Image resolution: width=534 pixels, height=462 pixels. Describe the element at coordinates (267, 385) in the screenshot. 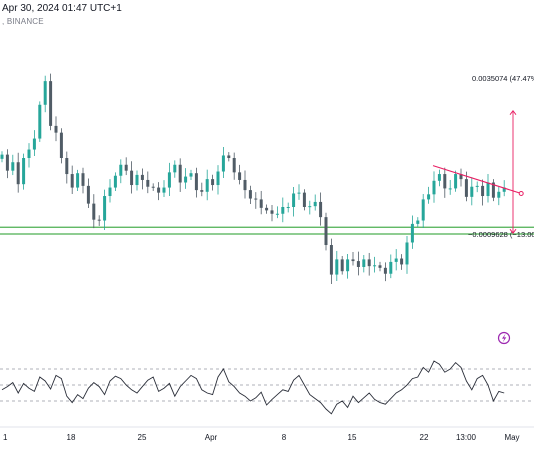

I see `oscillator-levels` at that location.